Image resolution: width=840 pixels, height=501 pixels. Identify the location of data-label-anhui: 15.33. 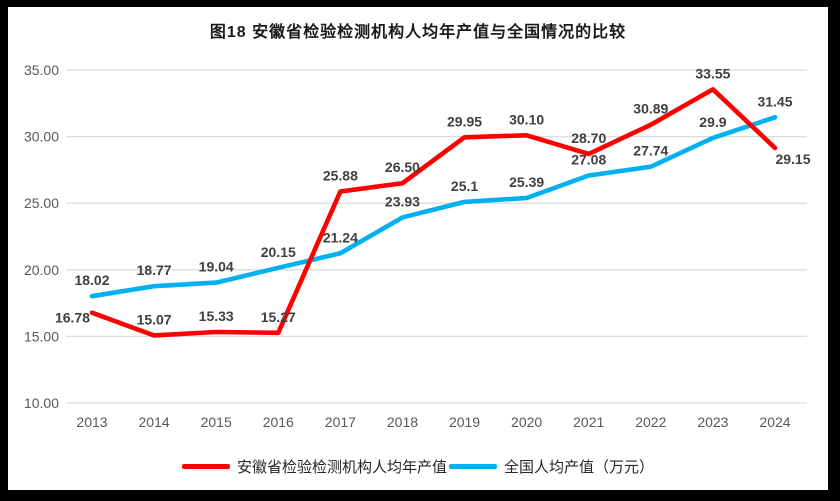
(216, 316).